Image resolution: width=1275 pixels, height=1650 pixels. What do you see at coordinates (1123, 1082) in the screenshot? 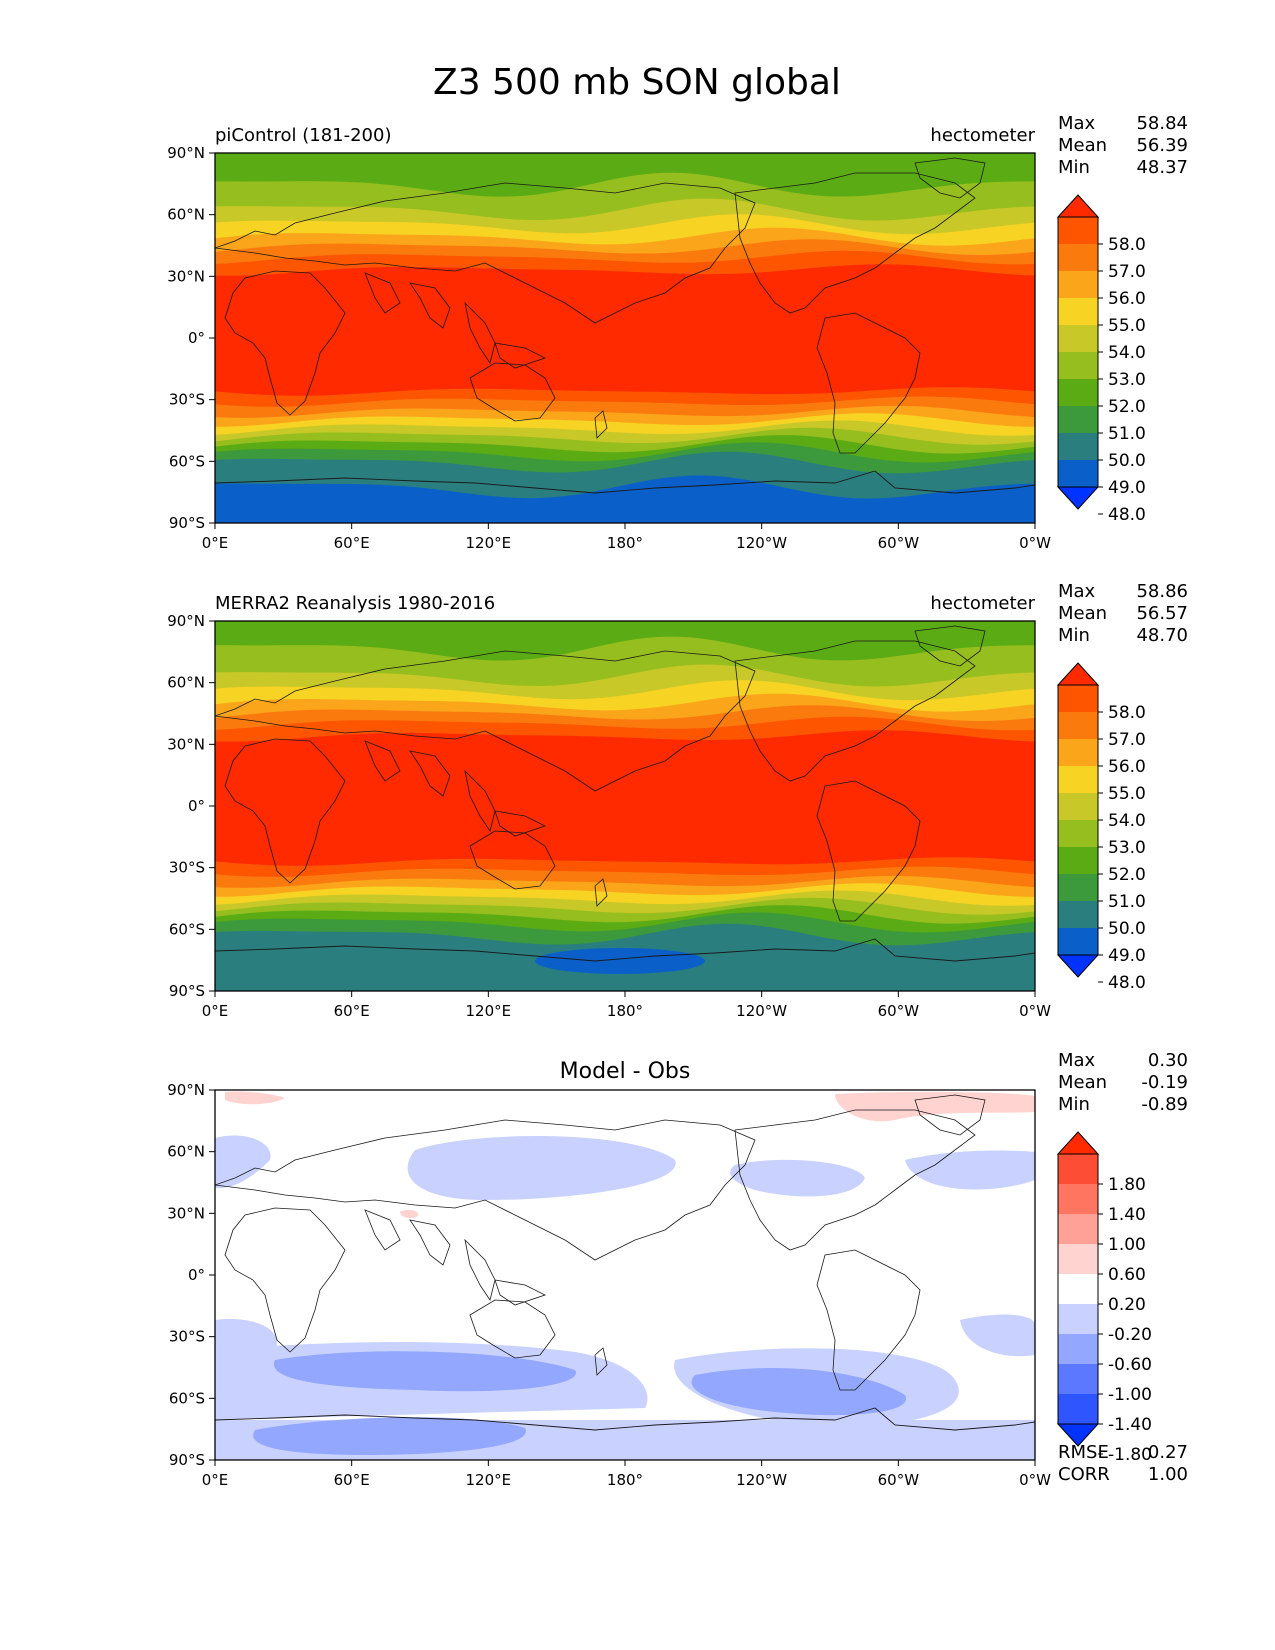
I see `stats-block: Max 0.30 Mean -0.19 Min -0.89` at bounding box center [1123, 1082].